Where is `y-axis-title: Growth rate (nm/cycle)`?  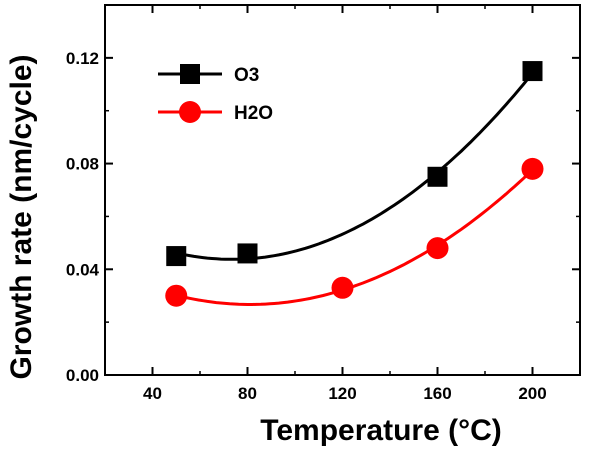
y-axis-title: Growth rate (nm/cycle) is located at coordinates (21, 216).